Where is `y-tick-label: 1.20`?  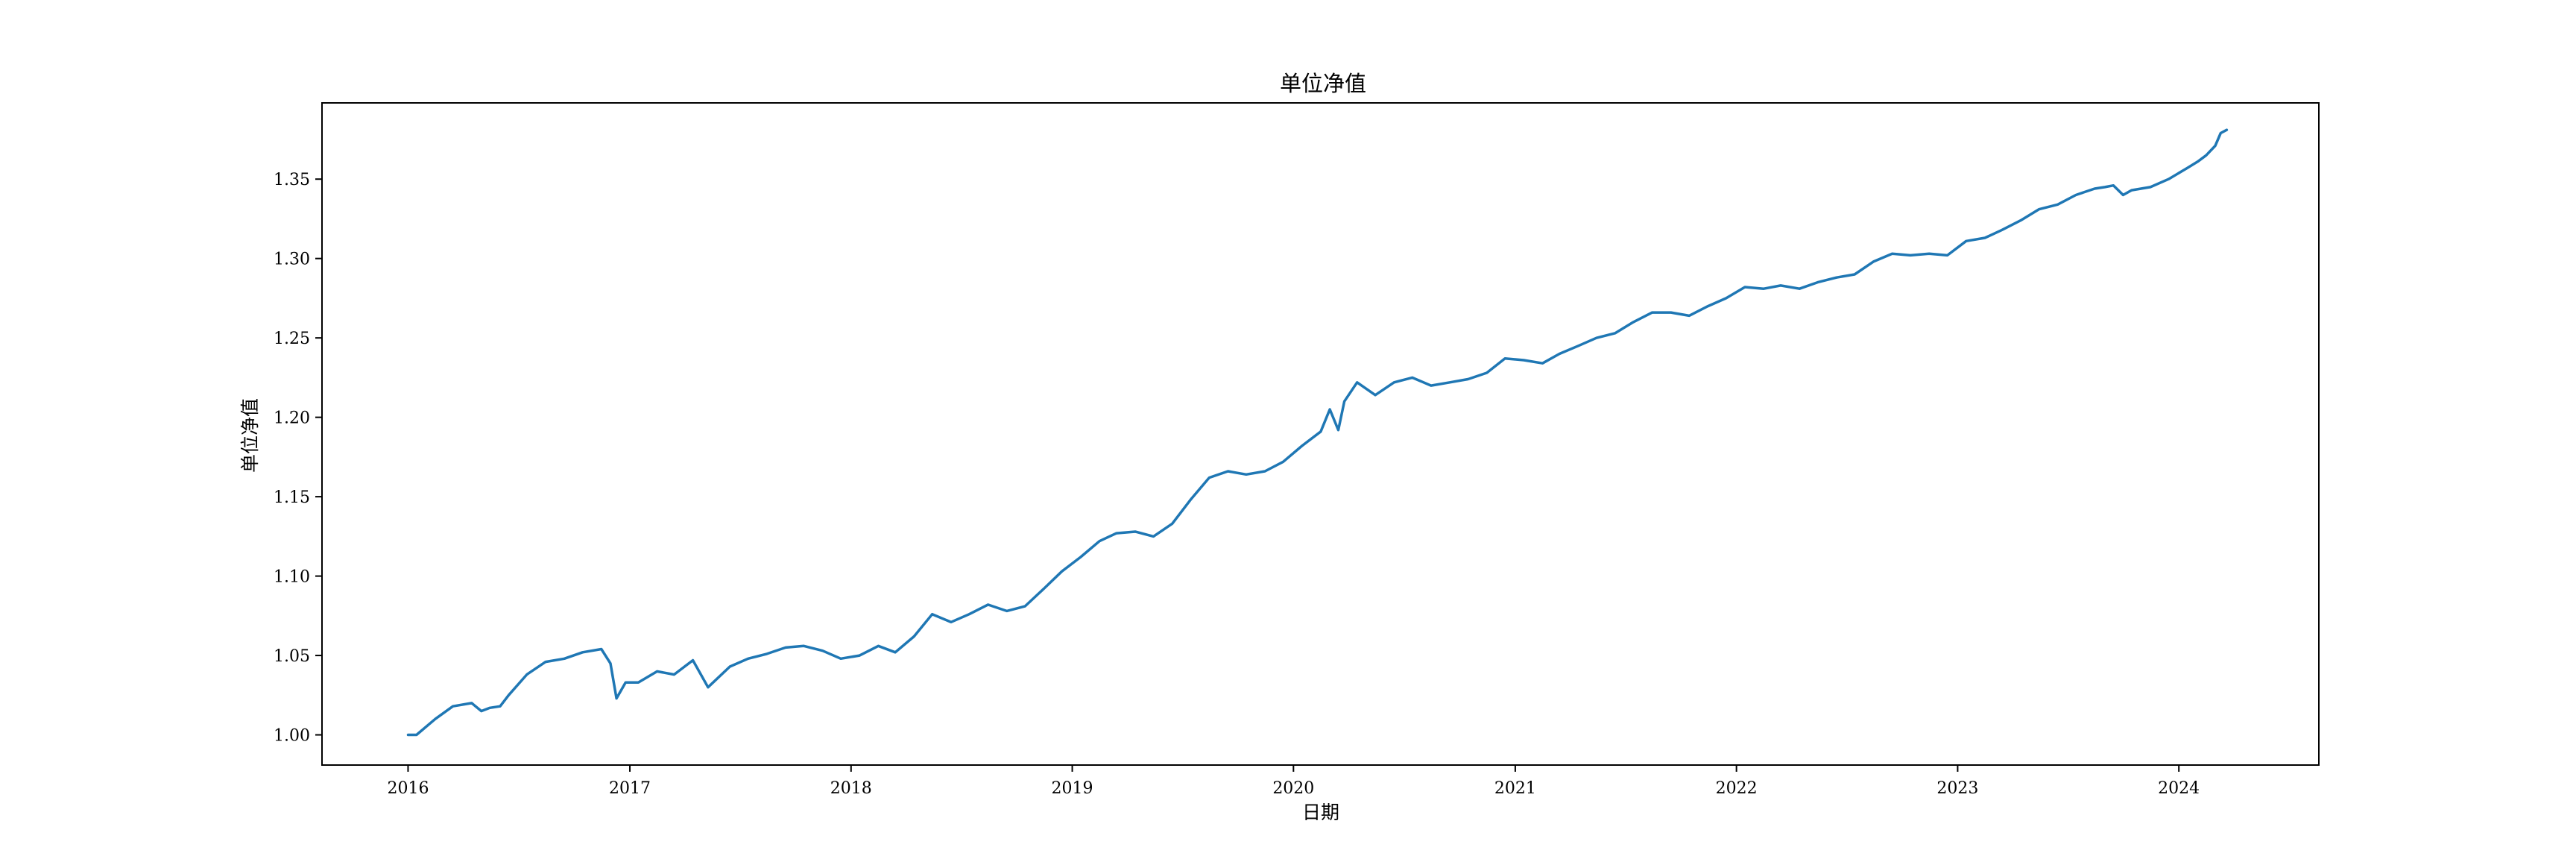
y-tick-label: 1.20 is located at coordinates (292, 418).